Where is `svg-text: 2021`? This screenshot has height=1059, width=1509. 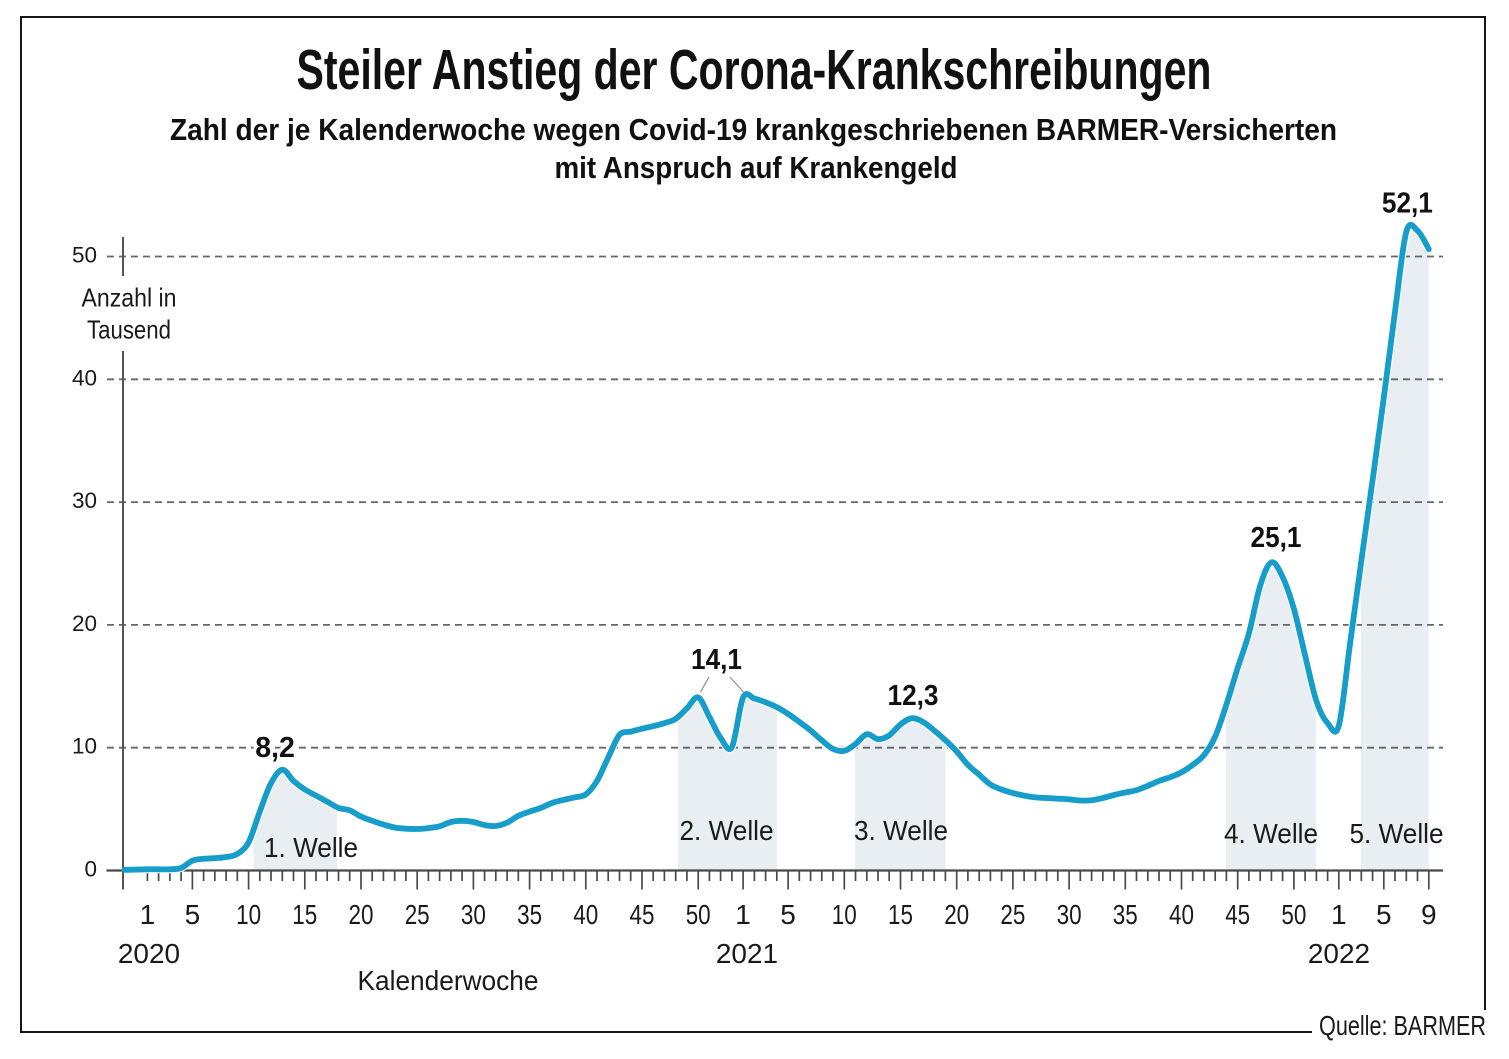
svg-text: 2021 is located at coordinates (747, 953).